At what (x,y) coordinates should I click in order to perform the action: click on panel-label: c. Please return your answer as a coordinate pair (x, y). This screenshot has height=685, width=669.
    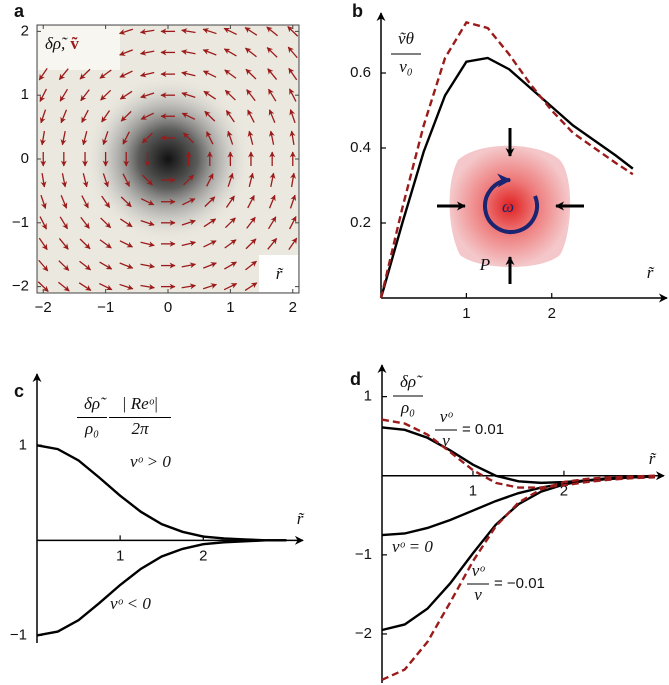
    Looking at the image, I should click on (19, 391).